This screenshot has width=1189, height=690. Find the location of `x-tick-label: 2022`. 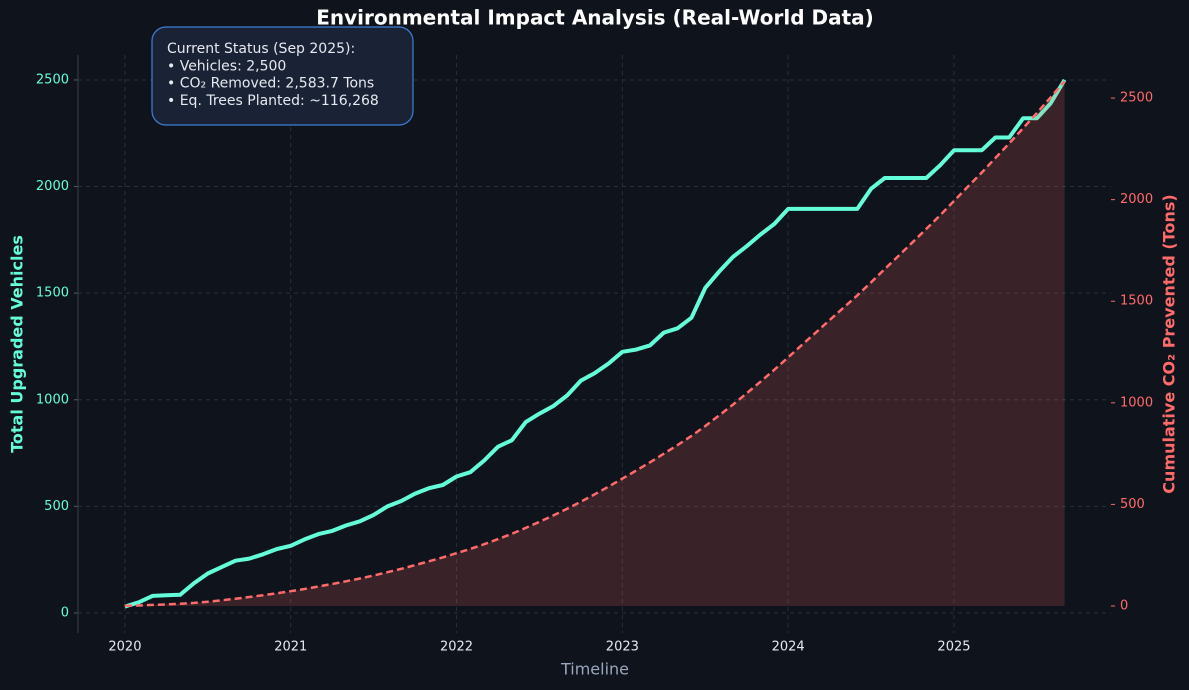

x-tick-label: 2022 is located at coordinates (456, 647).